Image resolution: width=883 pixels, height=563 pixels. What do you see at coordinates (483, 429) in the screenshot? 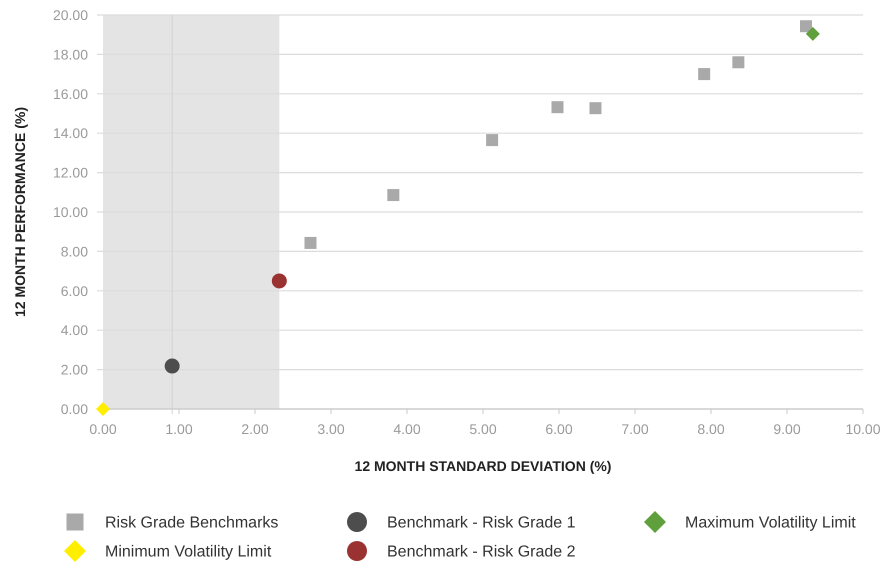
I see `x-tick-label: 5.00` at bounding box center [483, 429].